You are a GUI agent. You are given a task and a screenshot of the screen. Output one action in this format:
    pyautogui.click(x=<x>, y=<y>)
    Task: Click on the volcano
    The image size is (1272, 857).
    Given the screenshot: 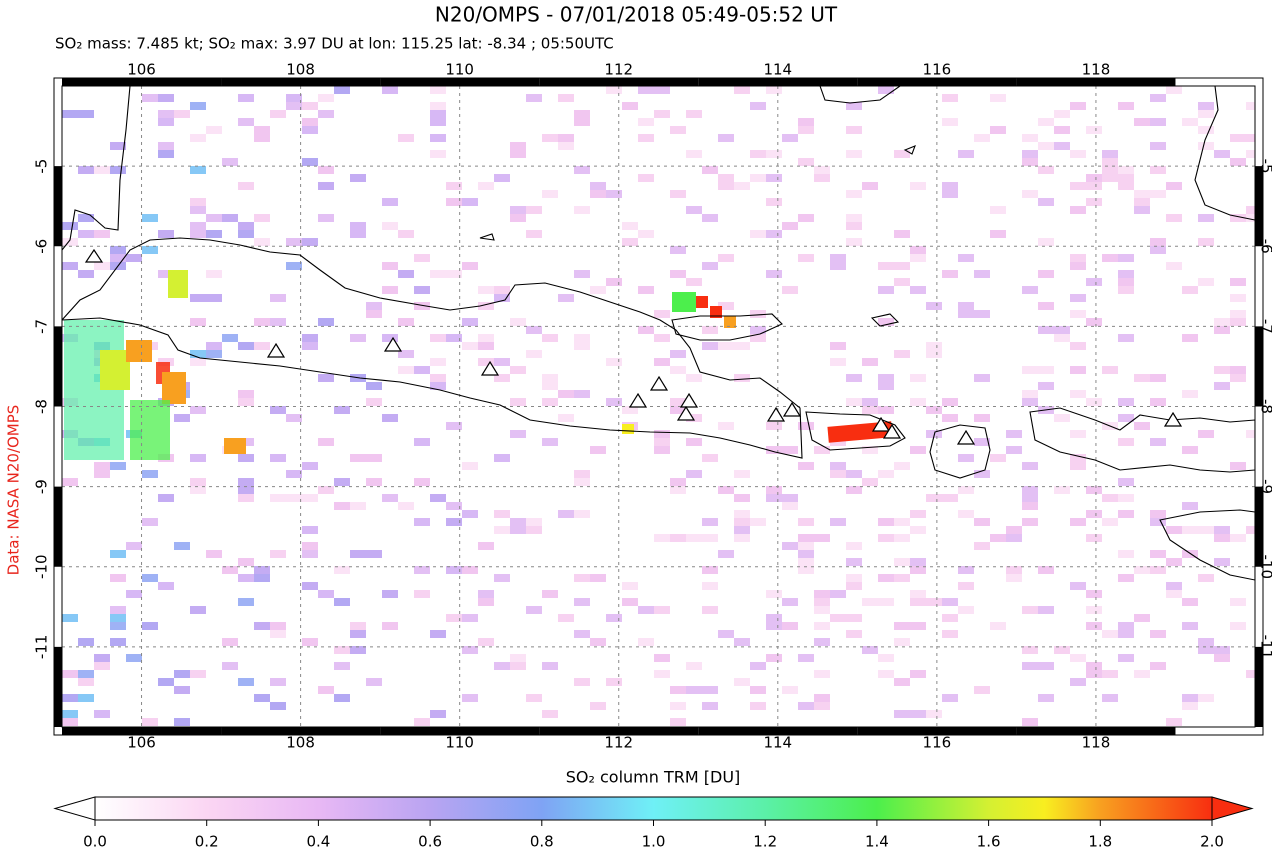 What is the action you would take?
    pyautogui.click(x=276, y=350)
    